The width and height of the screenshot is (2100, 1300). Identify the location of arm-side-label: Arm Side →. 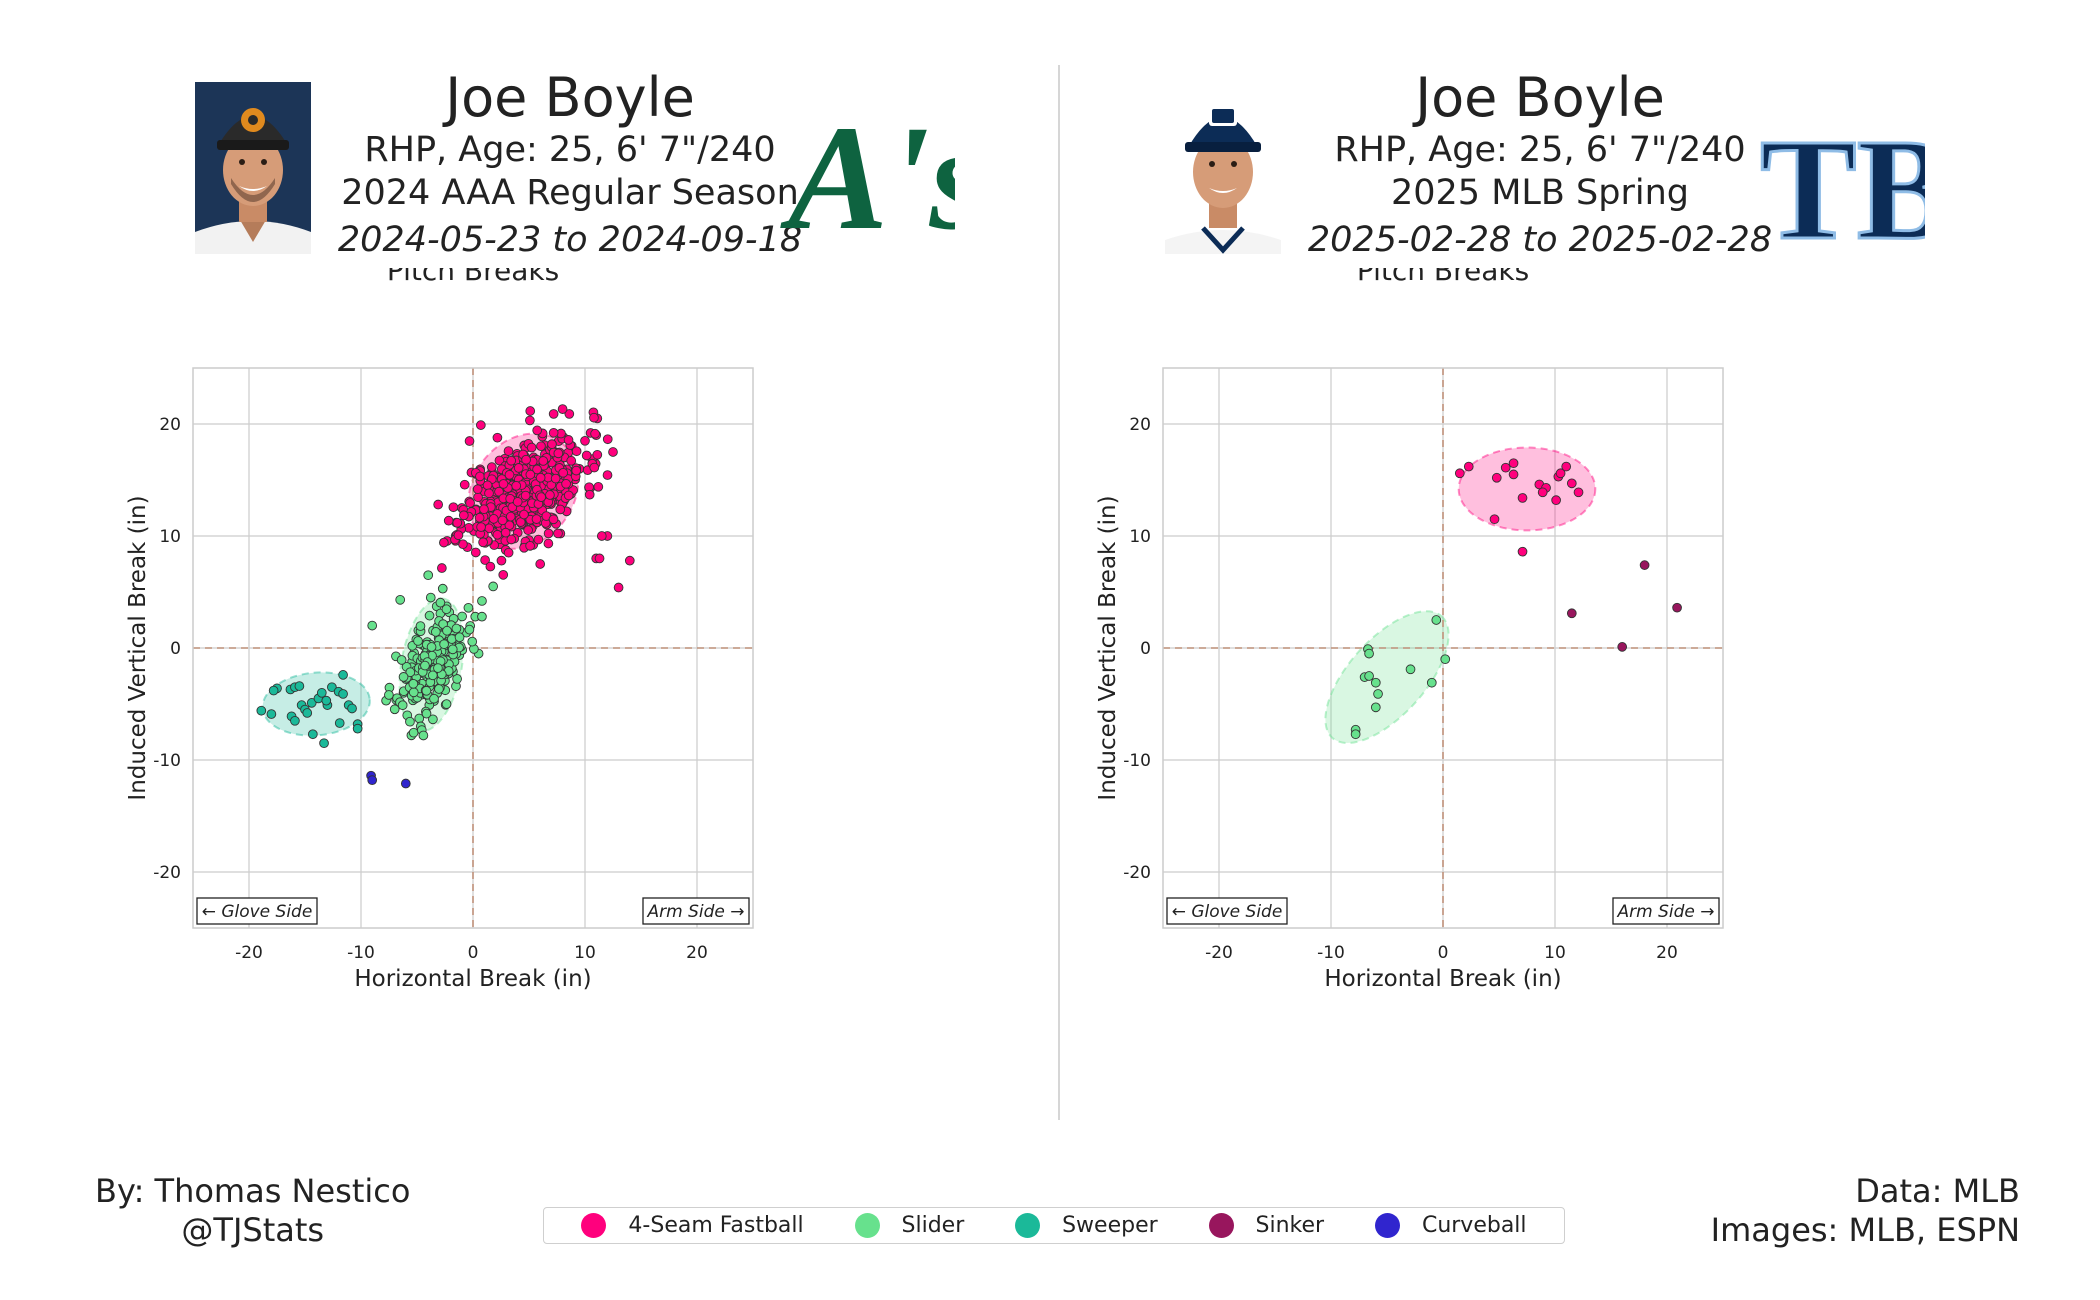
(696, 912).